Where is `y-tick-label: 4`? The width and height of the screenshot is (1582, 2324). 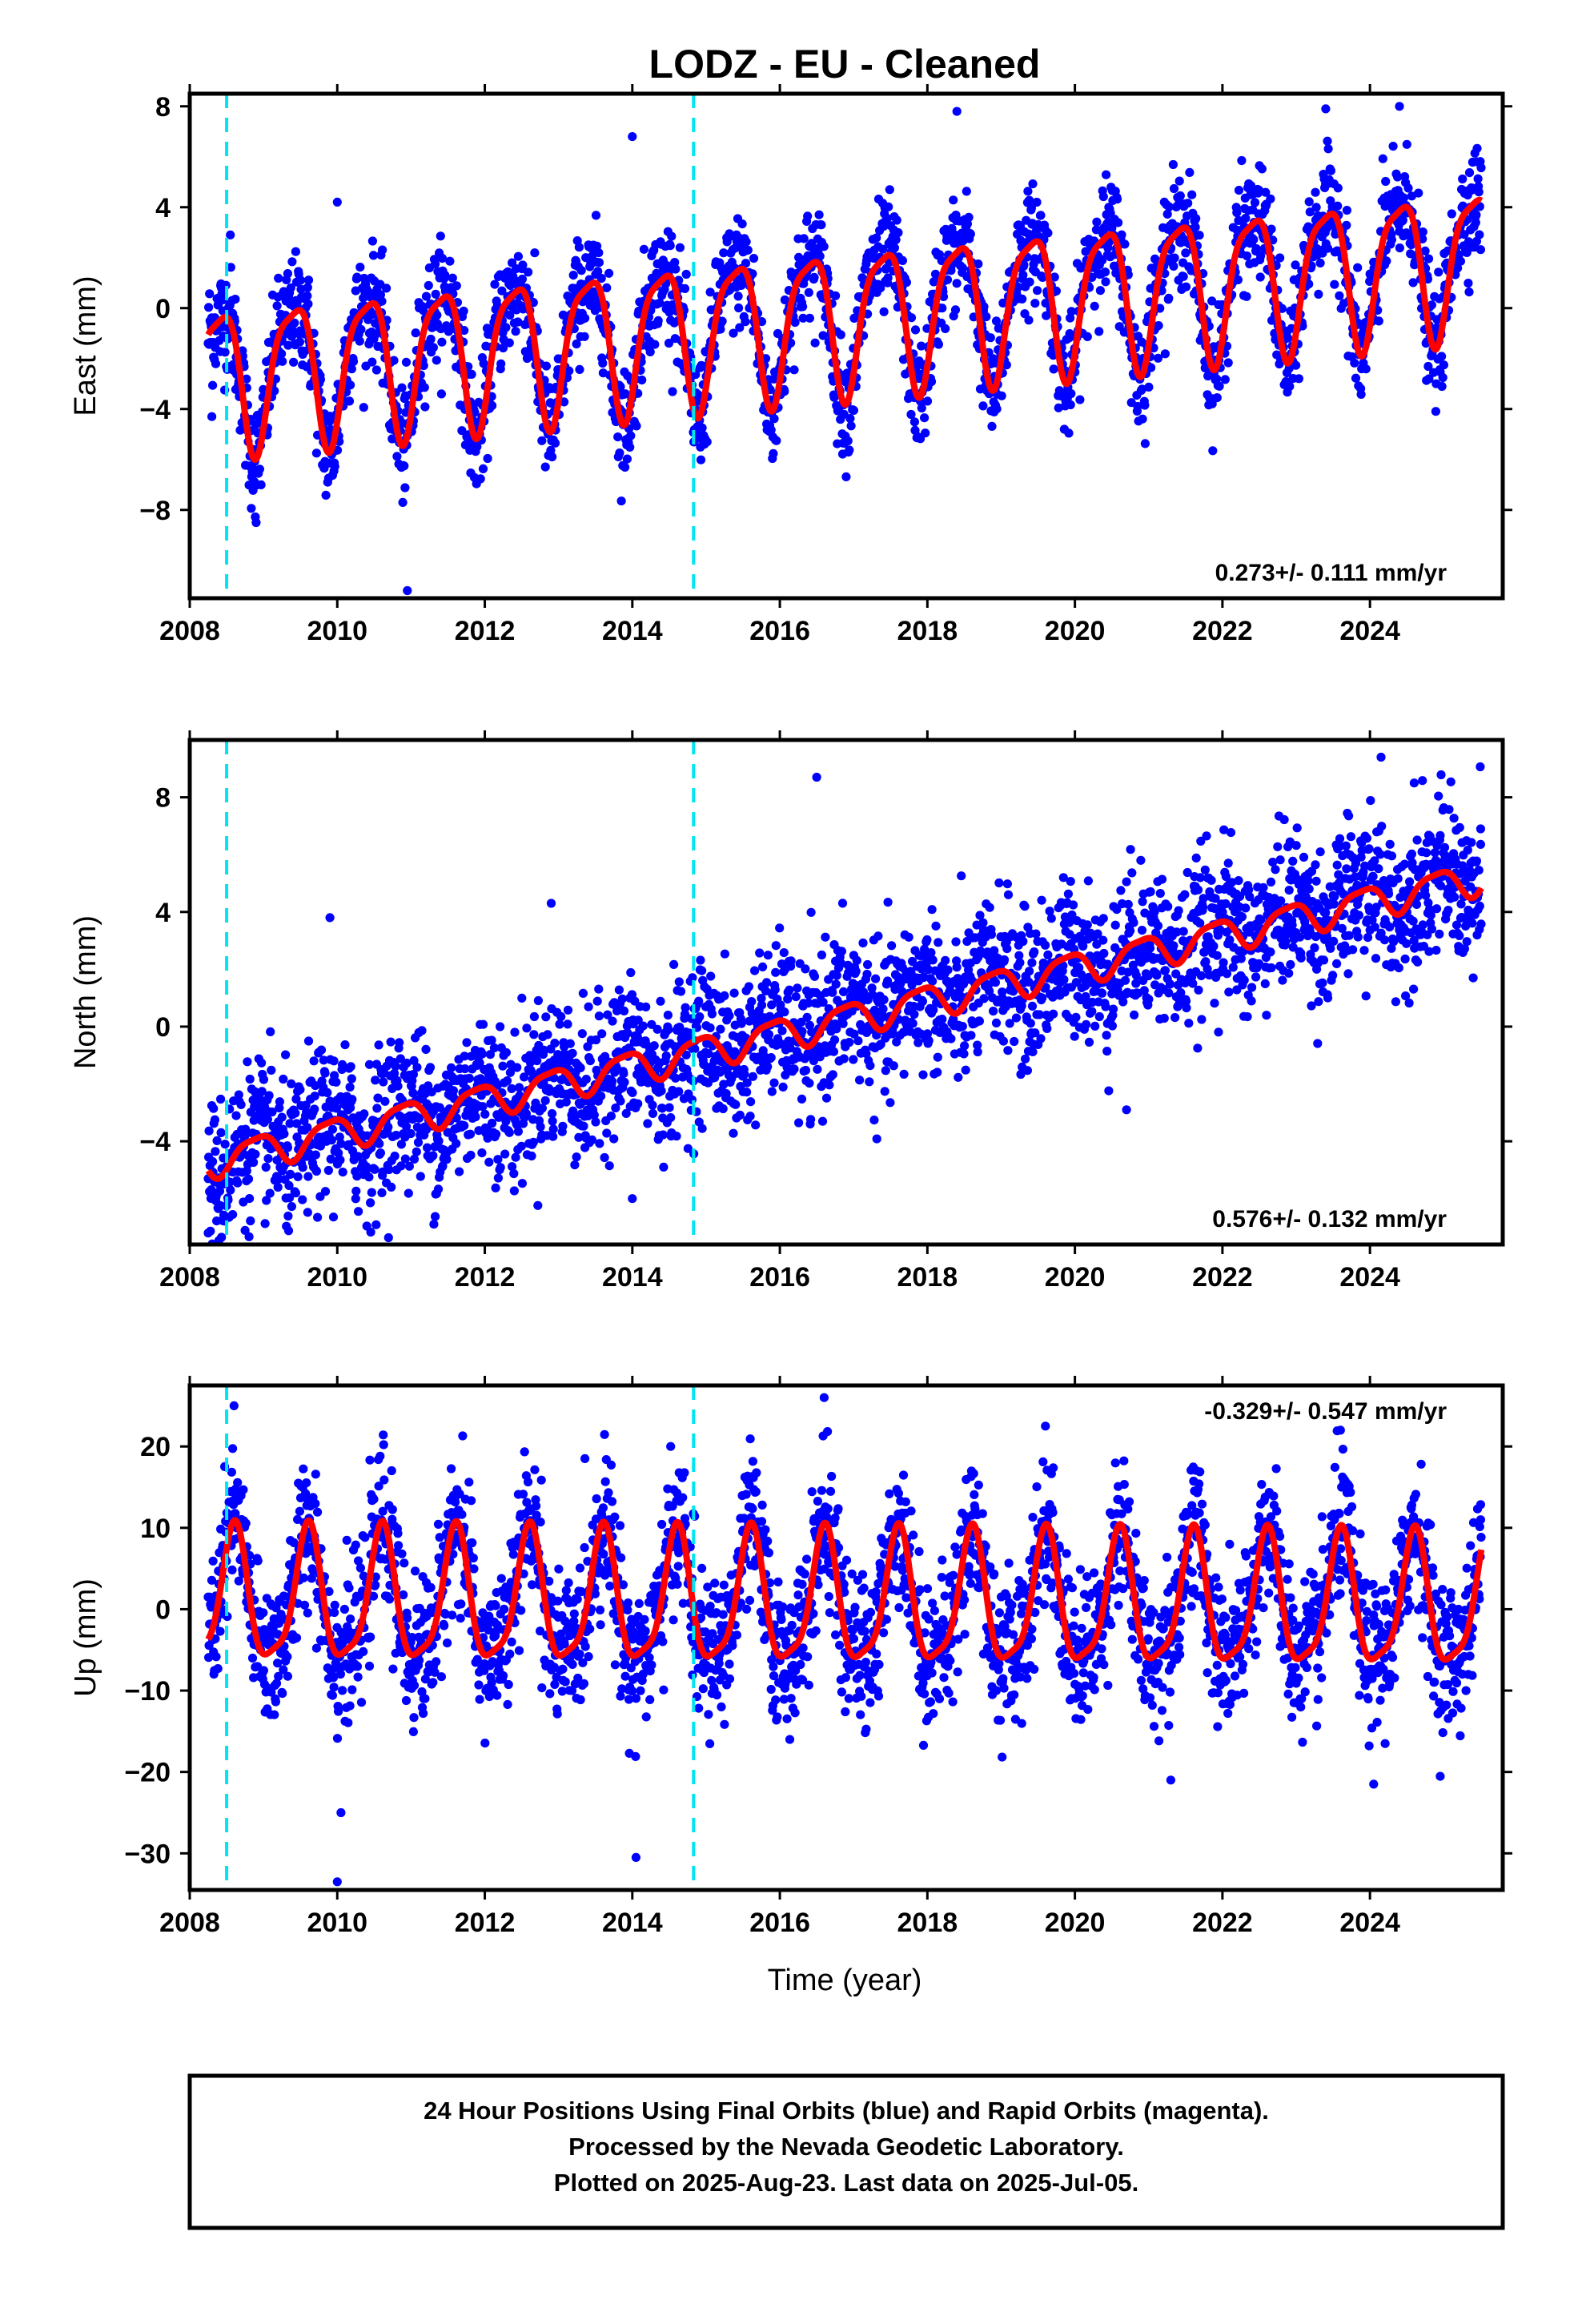 y-tick-label: 4 is located at coordinates (163, 208).